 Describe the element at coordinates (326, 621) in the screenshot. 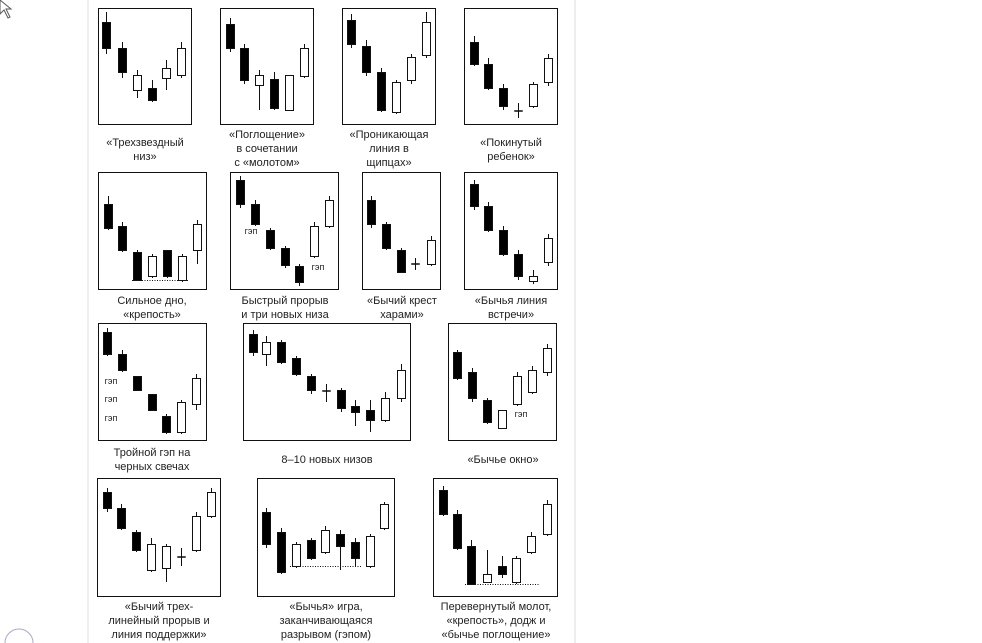

I see `caption: заканчивающаяся` at that location.